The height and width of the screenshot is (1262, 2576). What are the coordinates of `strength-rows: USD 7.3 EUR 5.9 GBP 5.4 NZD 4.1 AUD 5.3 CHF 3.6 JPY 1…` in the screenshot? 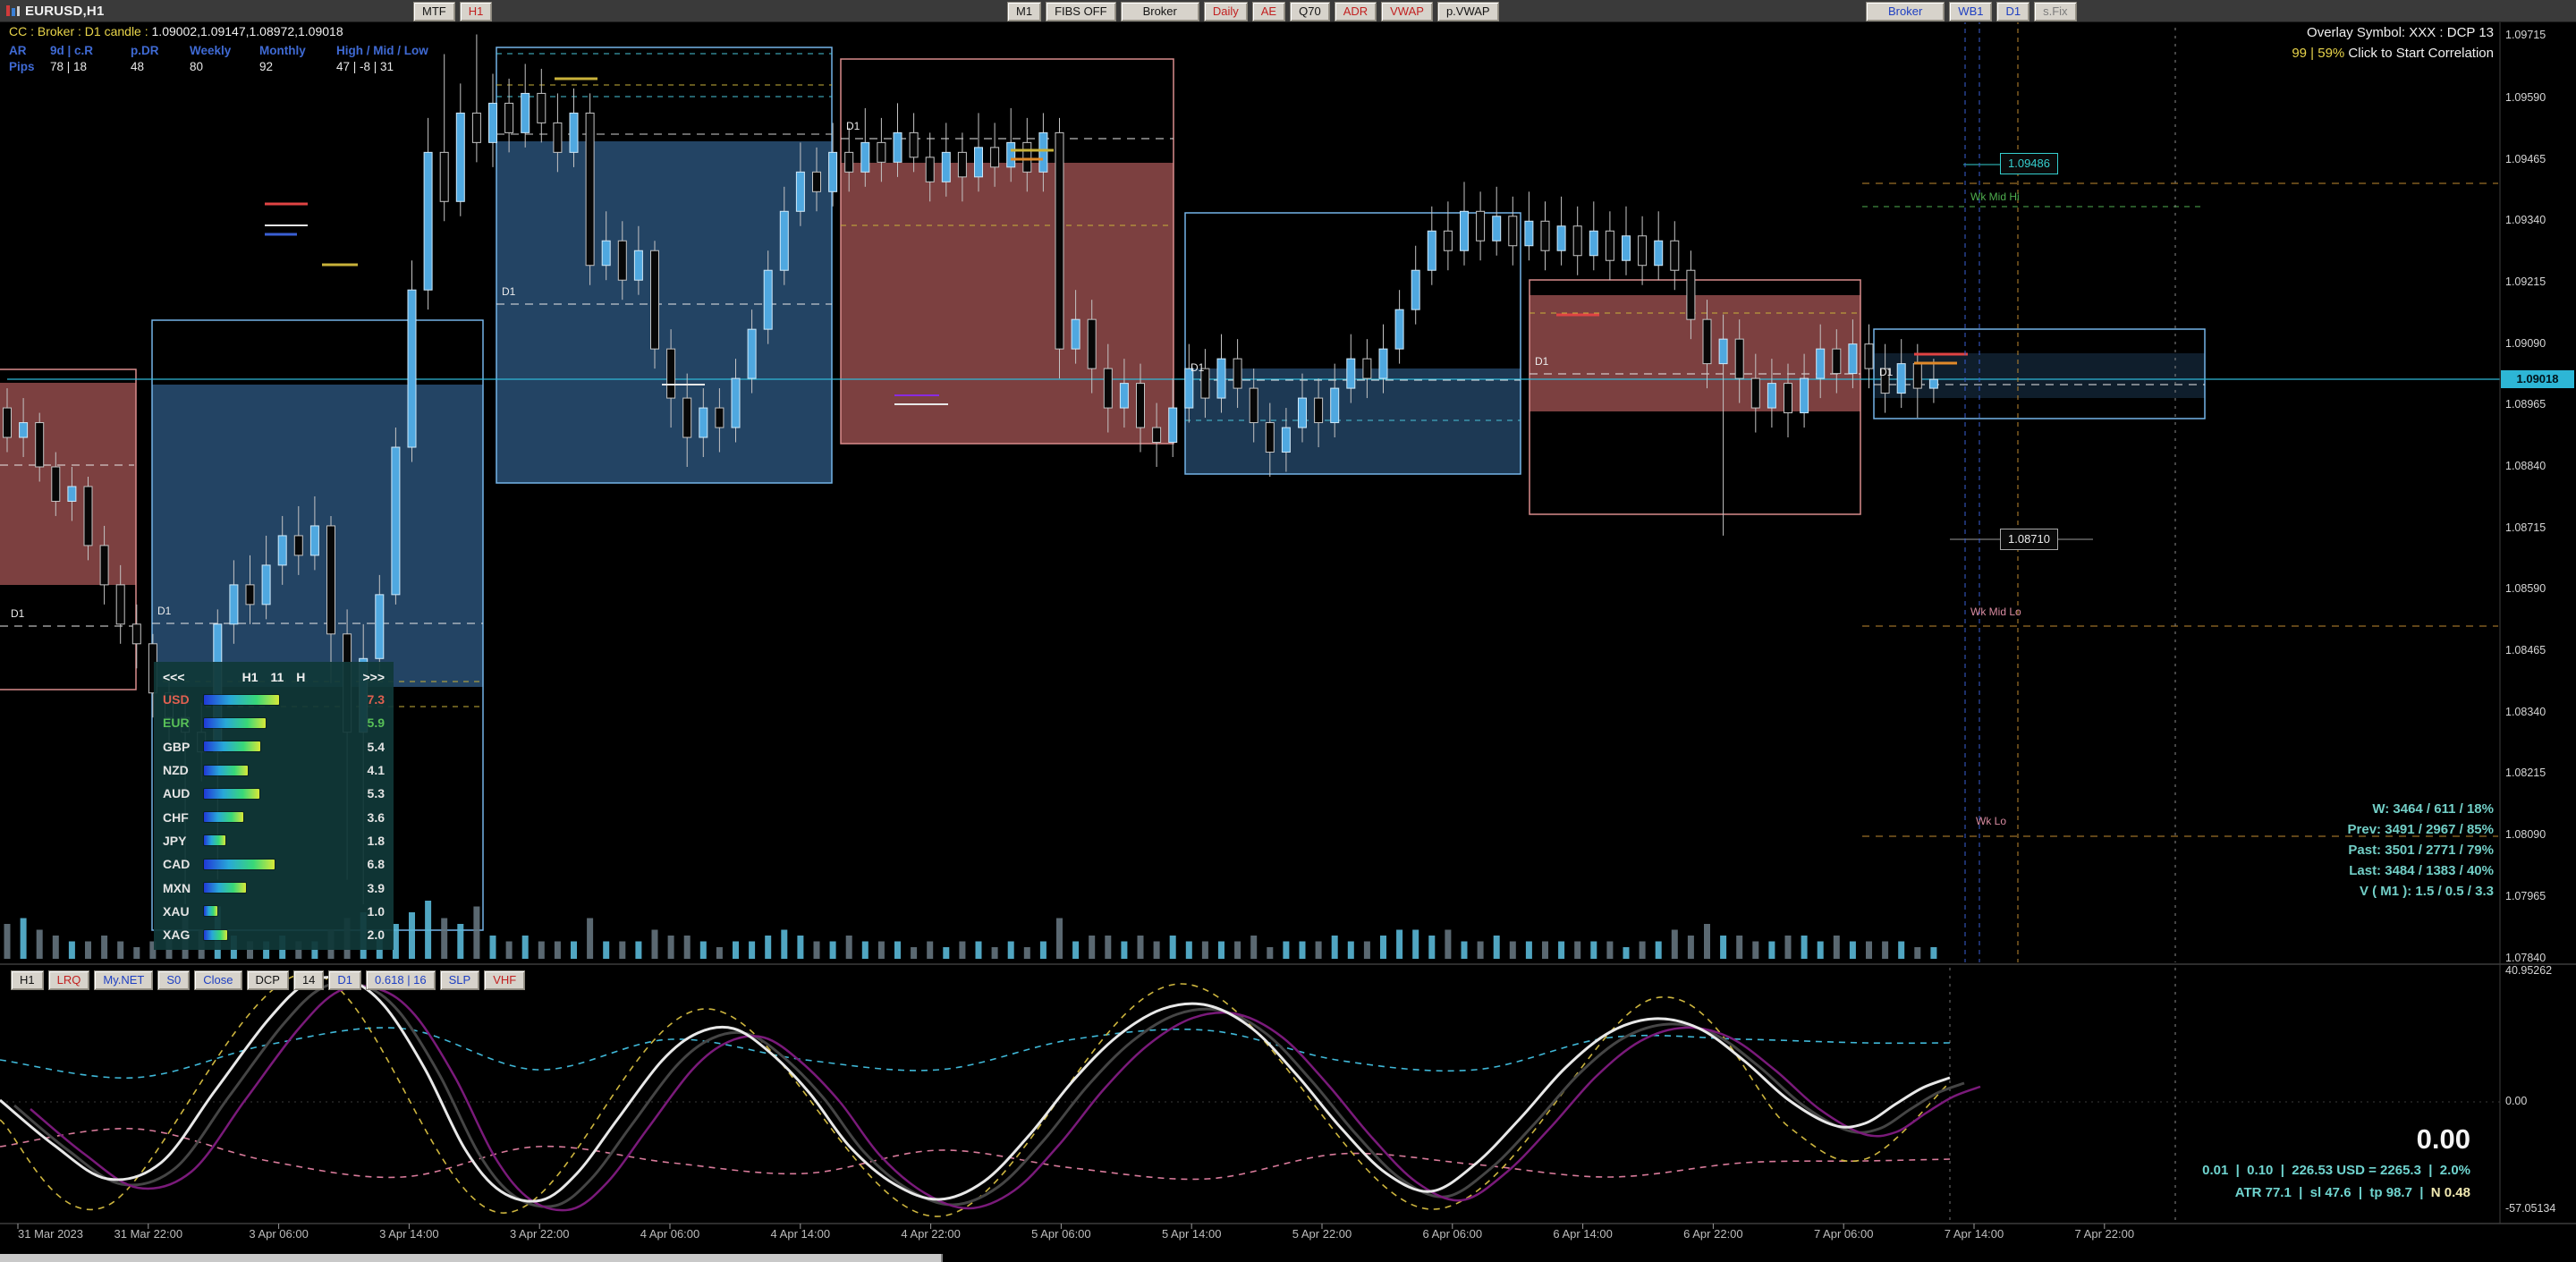 It's located at (274, 817).